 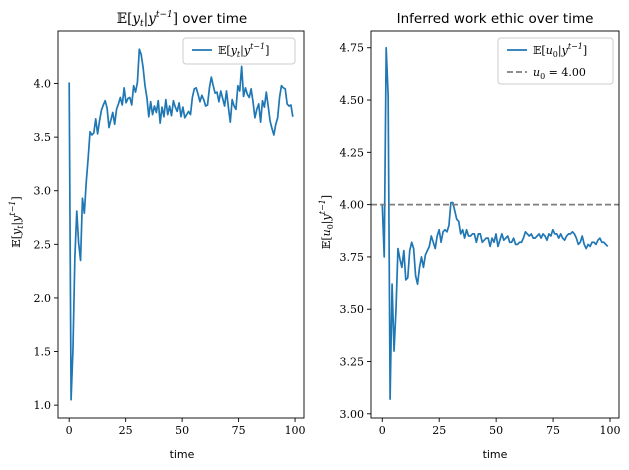 I want to click on y-tick-label: 4.0, so click(x=43, y=84).